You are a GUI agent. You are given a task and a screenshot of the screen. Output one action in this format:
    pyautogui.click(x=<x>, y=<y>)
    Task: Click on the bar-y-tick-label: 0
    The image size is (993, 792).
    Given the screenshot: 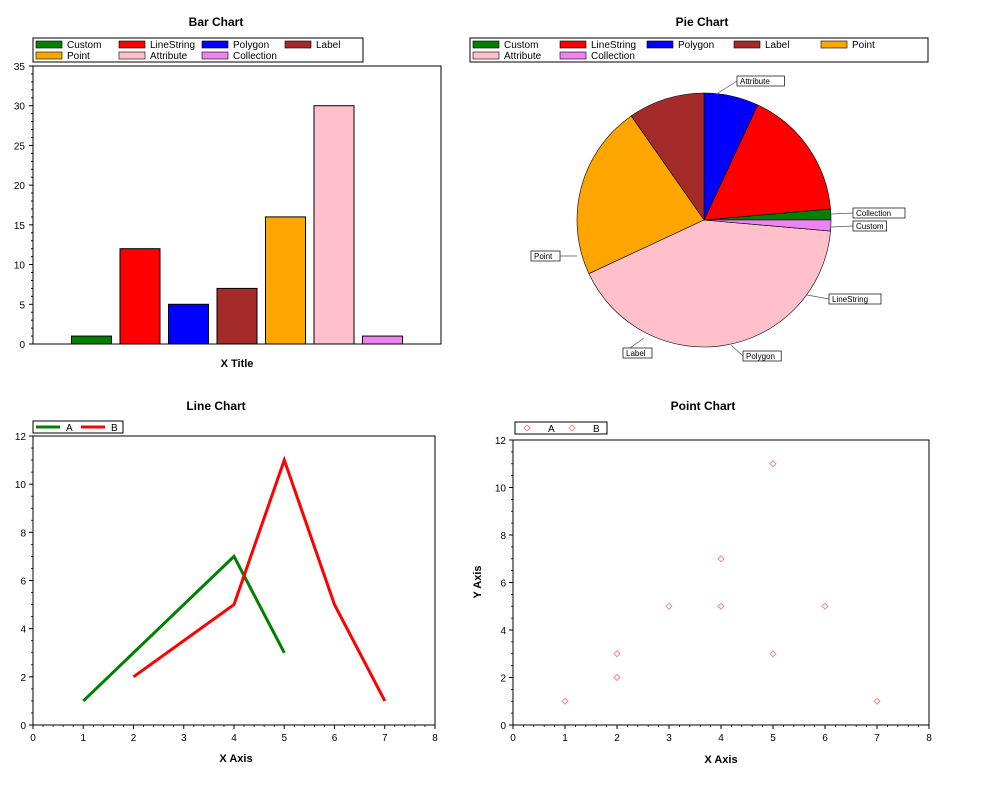 What is the action you would take?
    pyautogui.click(x=22, y=345)
    